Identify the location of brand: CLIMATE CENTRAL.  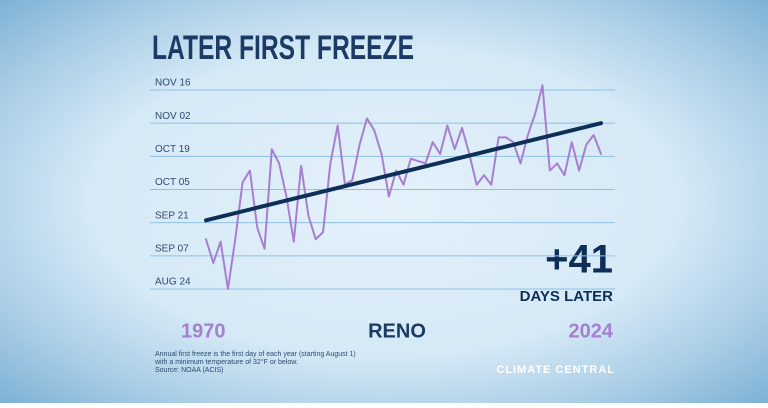
(555, 370).